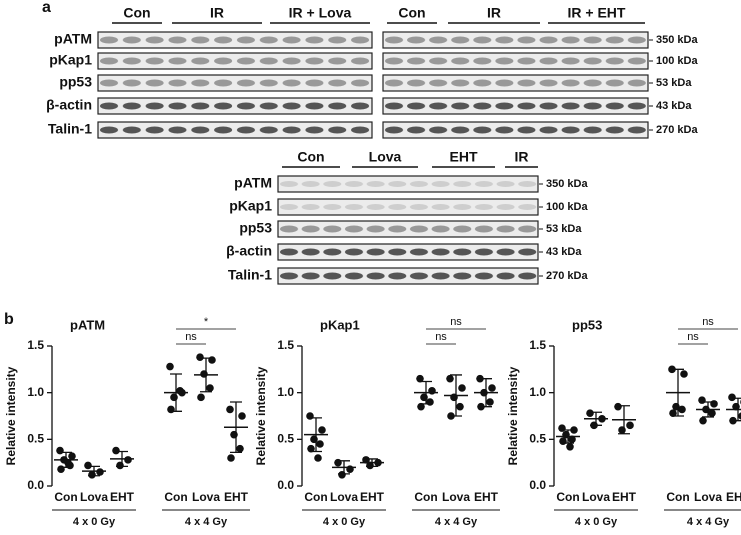 The height and width of the screenshot is (535, 741). I want to click on row-label: pKap1, so click(250, 206).